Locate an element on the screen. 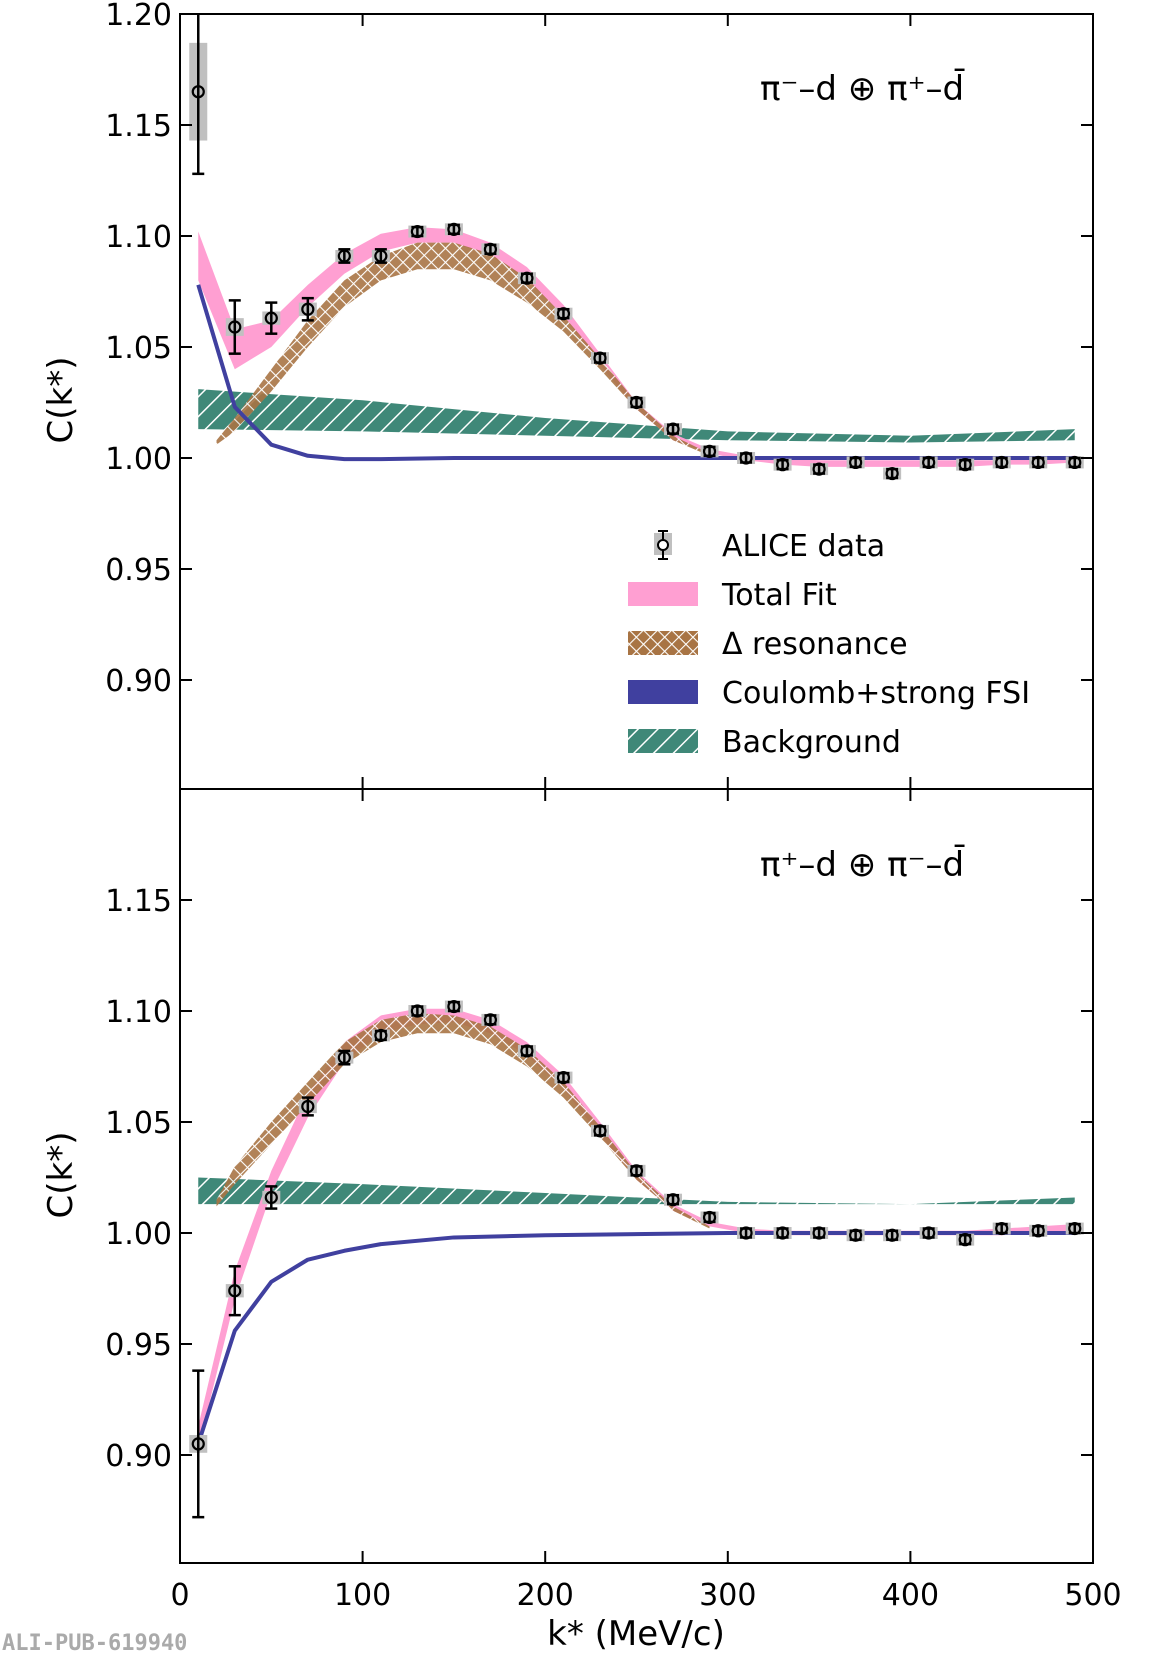 This screenshot has height=1653, width=1166. legend-label: ALICE data is located at coordinates (803, 546).